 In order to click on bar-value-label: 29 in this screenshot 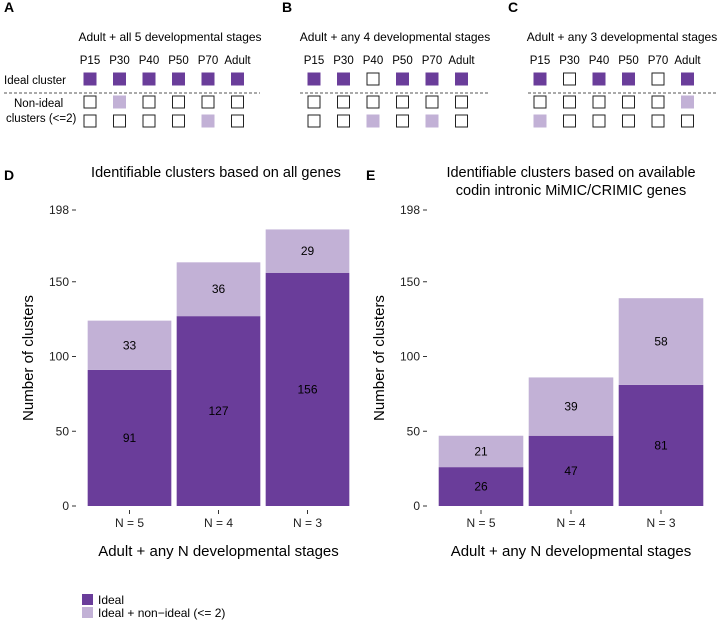, I will do `click(308, 251)`.